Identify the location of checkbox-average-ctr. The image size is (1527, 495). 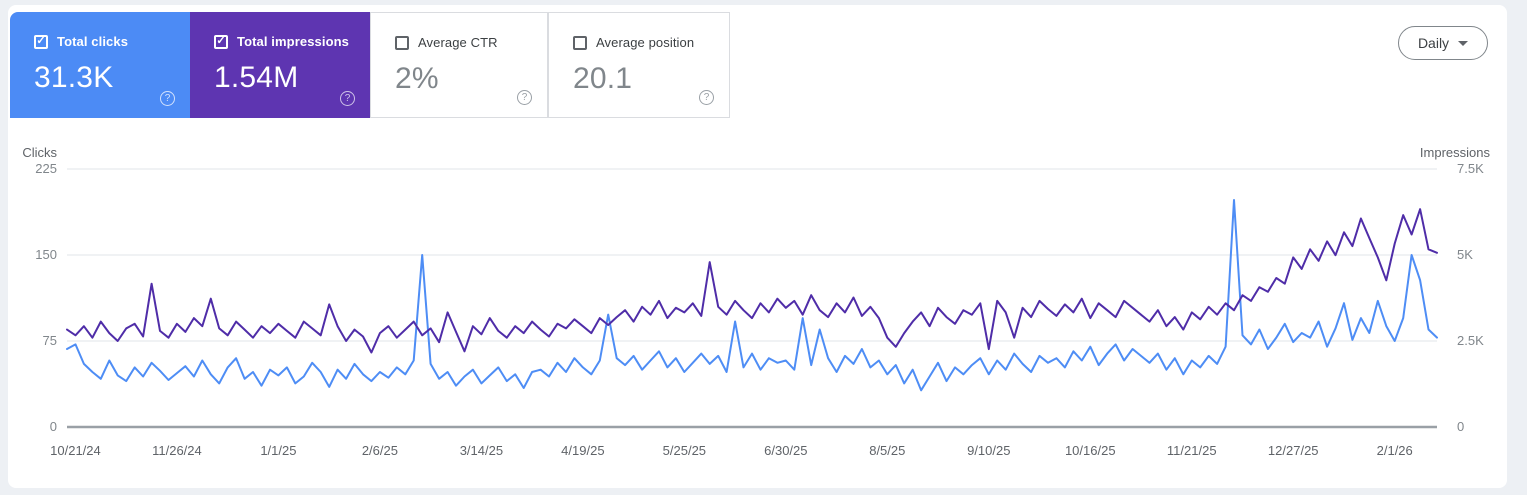
(402, 42).